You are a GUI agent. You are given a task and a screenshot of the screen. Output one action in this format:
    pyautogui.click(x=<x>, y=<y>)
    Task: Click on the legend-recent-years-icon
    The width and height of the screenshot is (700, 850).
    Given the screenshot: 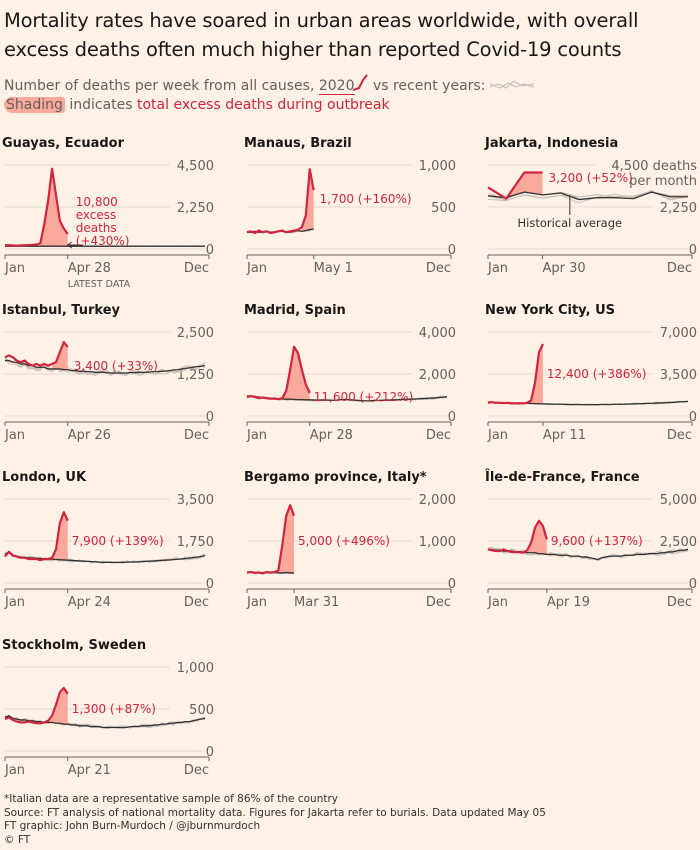 What is the action you would take?
    pyautogui.click(x=512, y=84)
    